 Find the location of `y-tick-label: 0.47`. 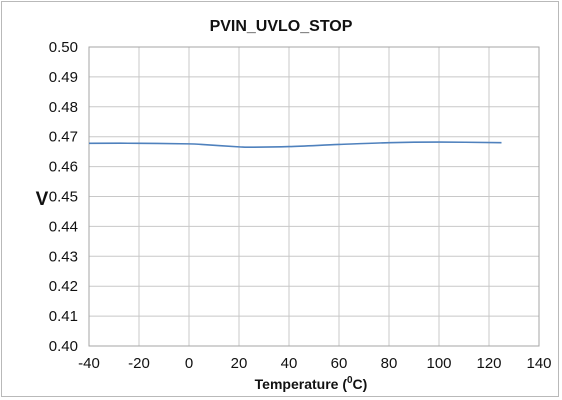

y-tick-label: 0.47 is located at coordinates (63, 137).